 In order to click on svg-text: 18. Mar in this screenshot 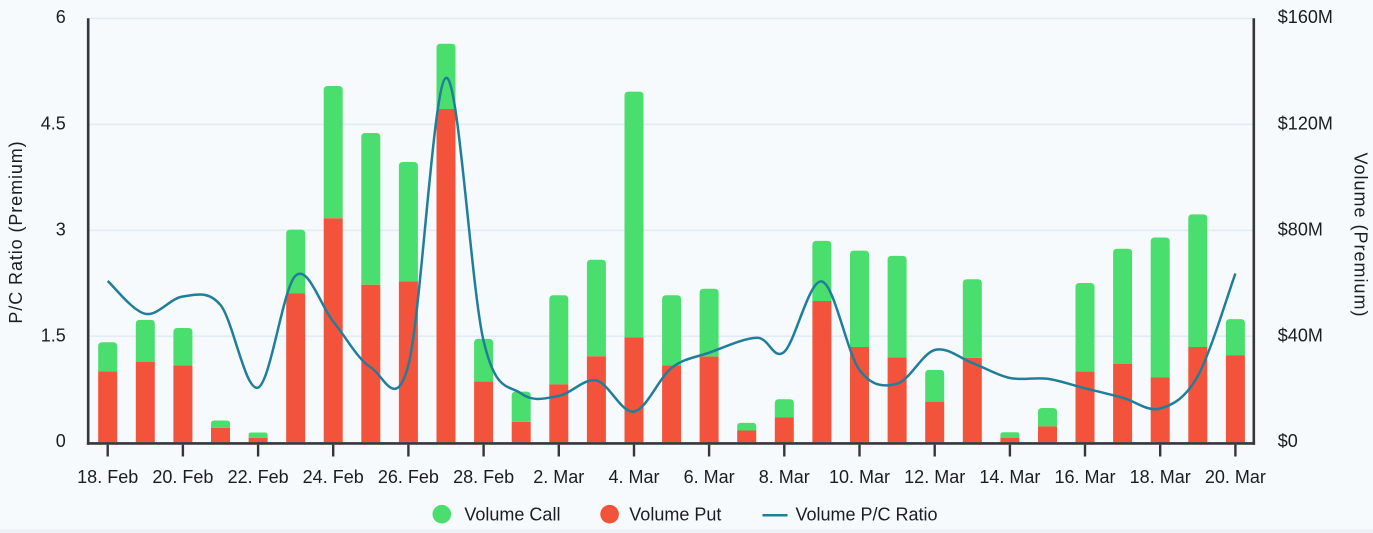, I will do `click(1160, 477)`.